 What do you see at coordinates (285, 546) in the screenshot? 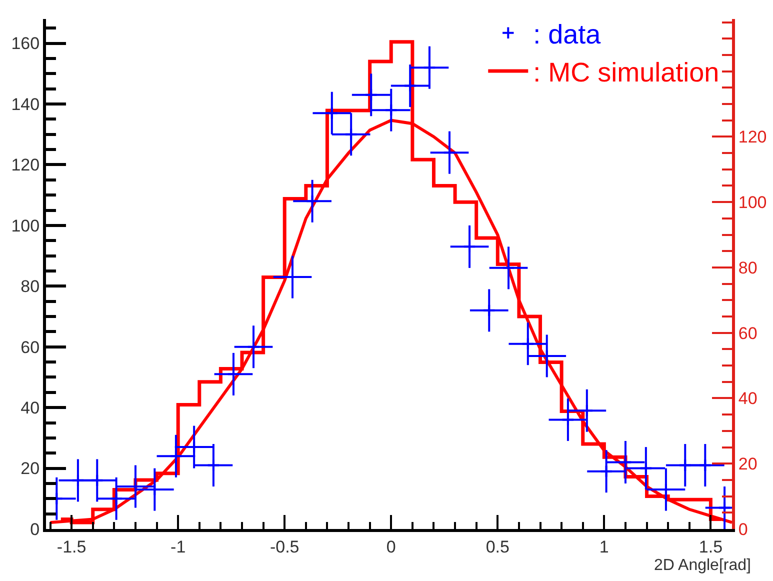
I see `x-tick-label: -0.5` at bounding box center [285, 546].